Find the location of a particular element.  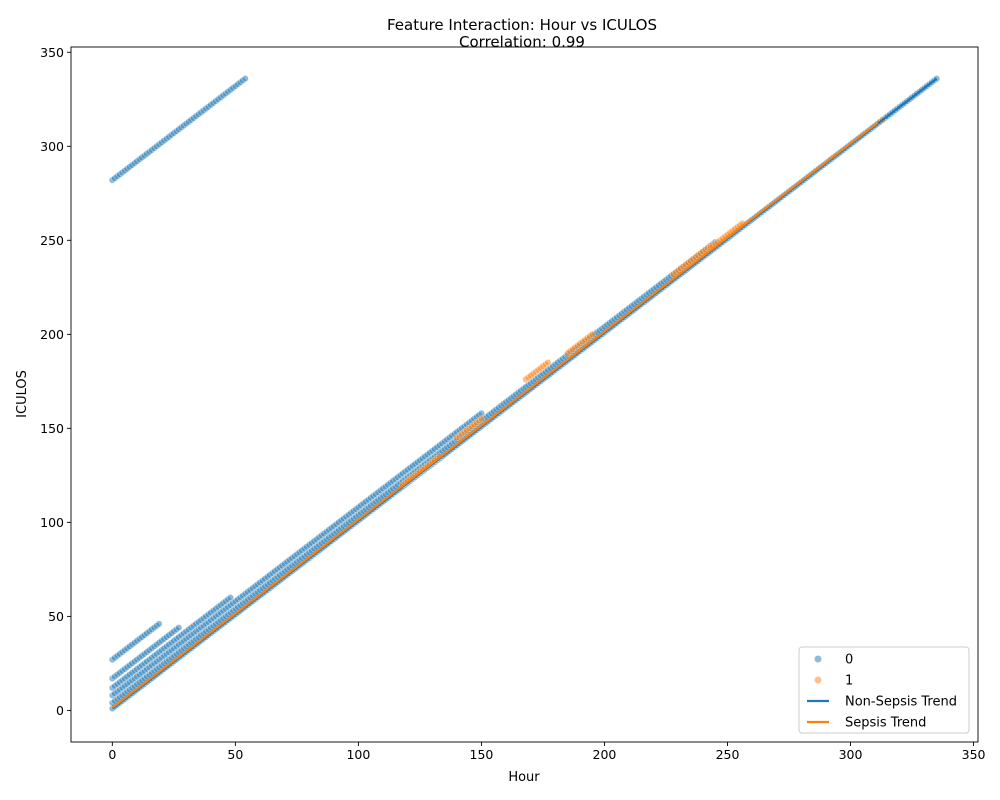

legend-label: Sepsis Trend is located at coordinates (885, 723).